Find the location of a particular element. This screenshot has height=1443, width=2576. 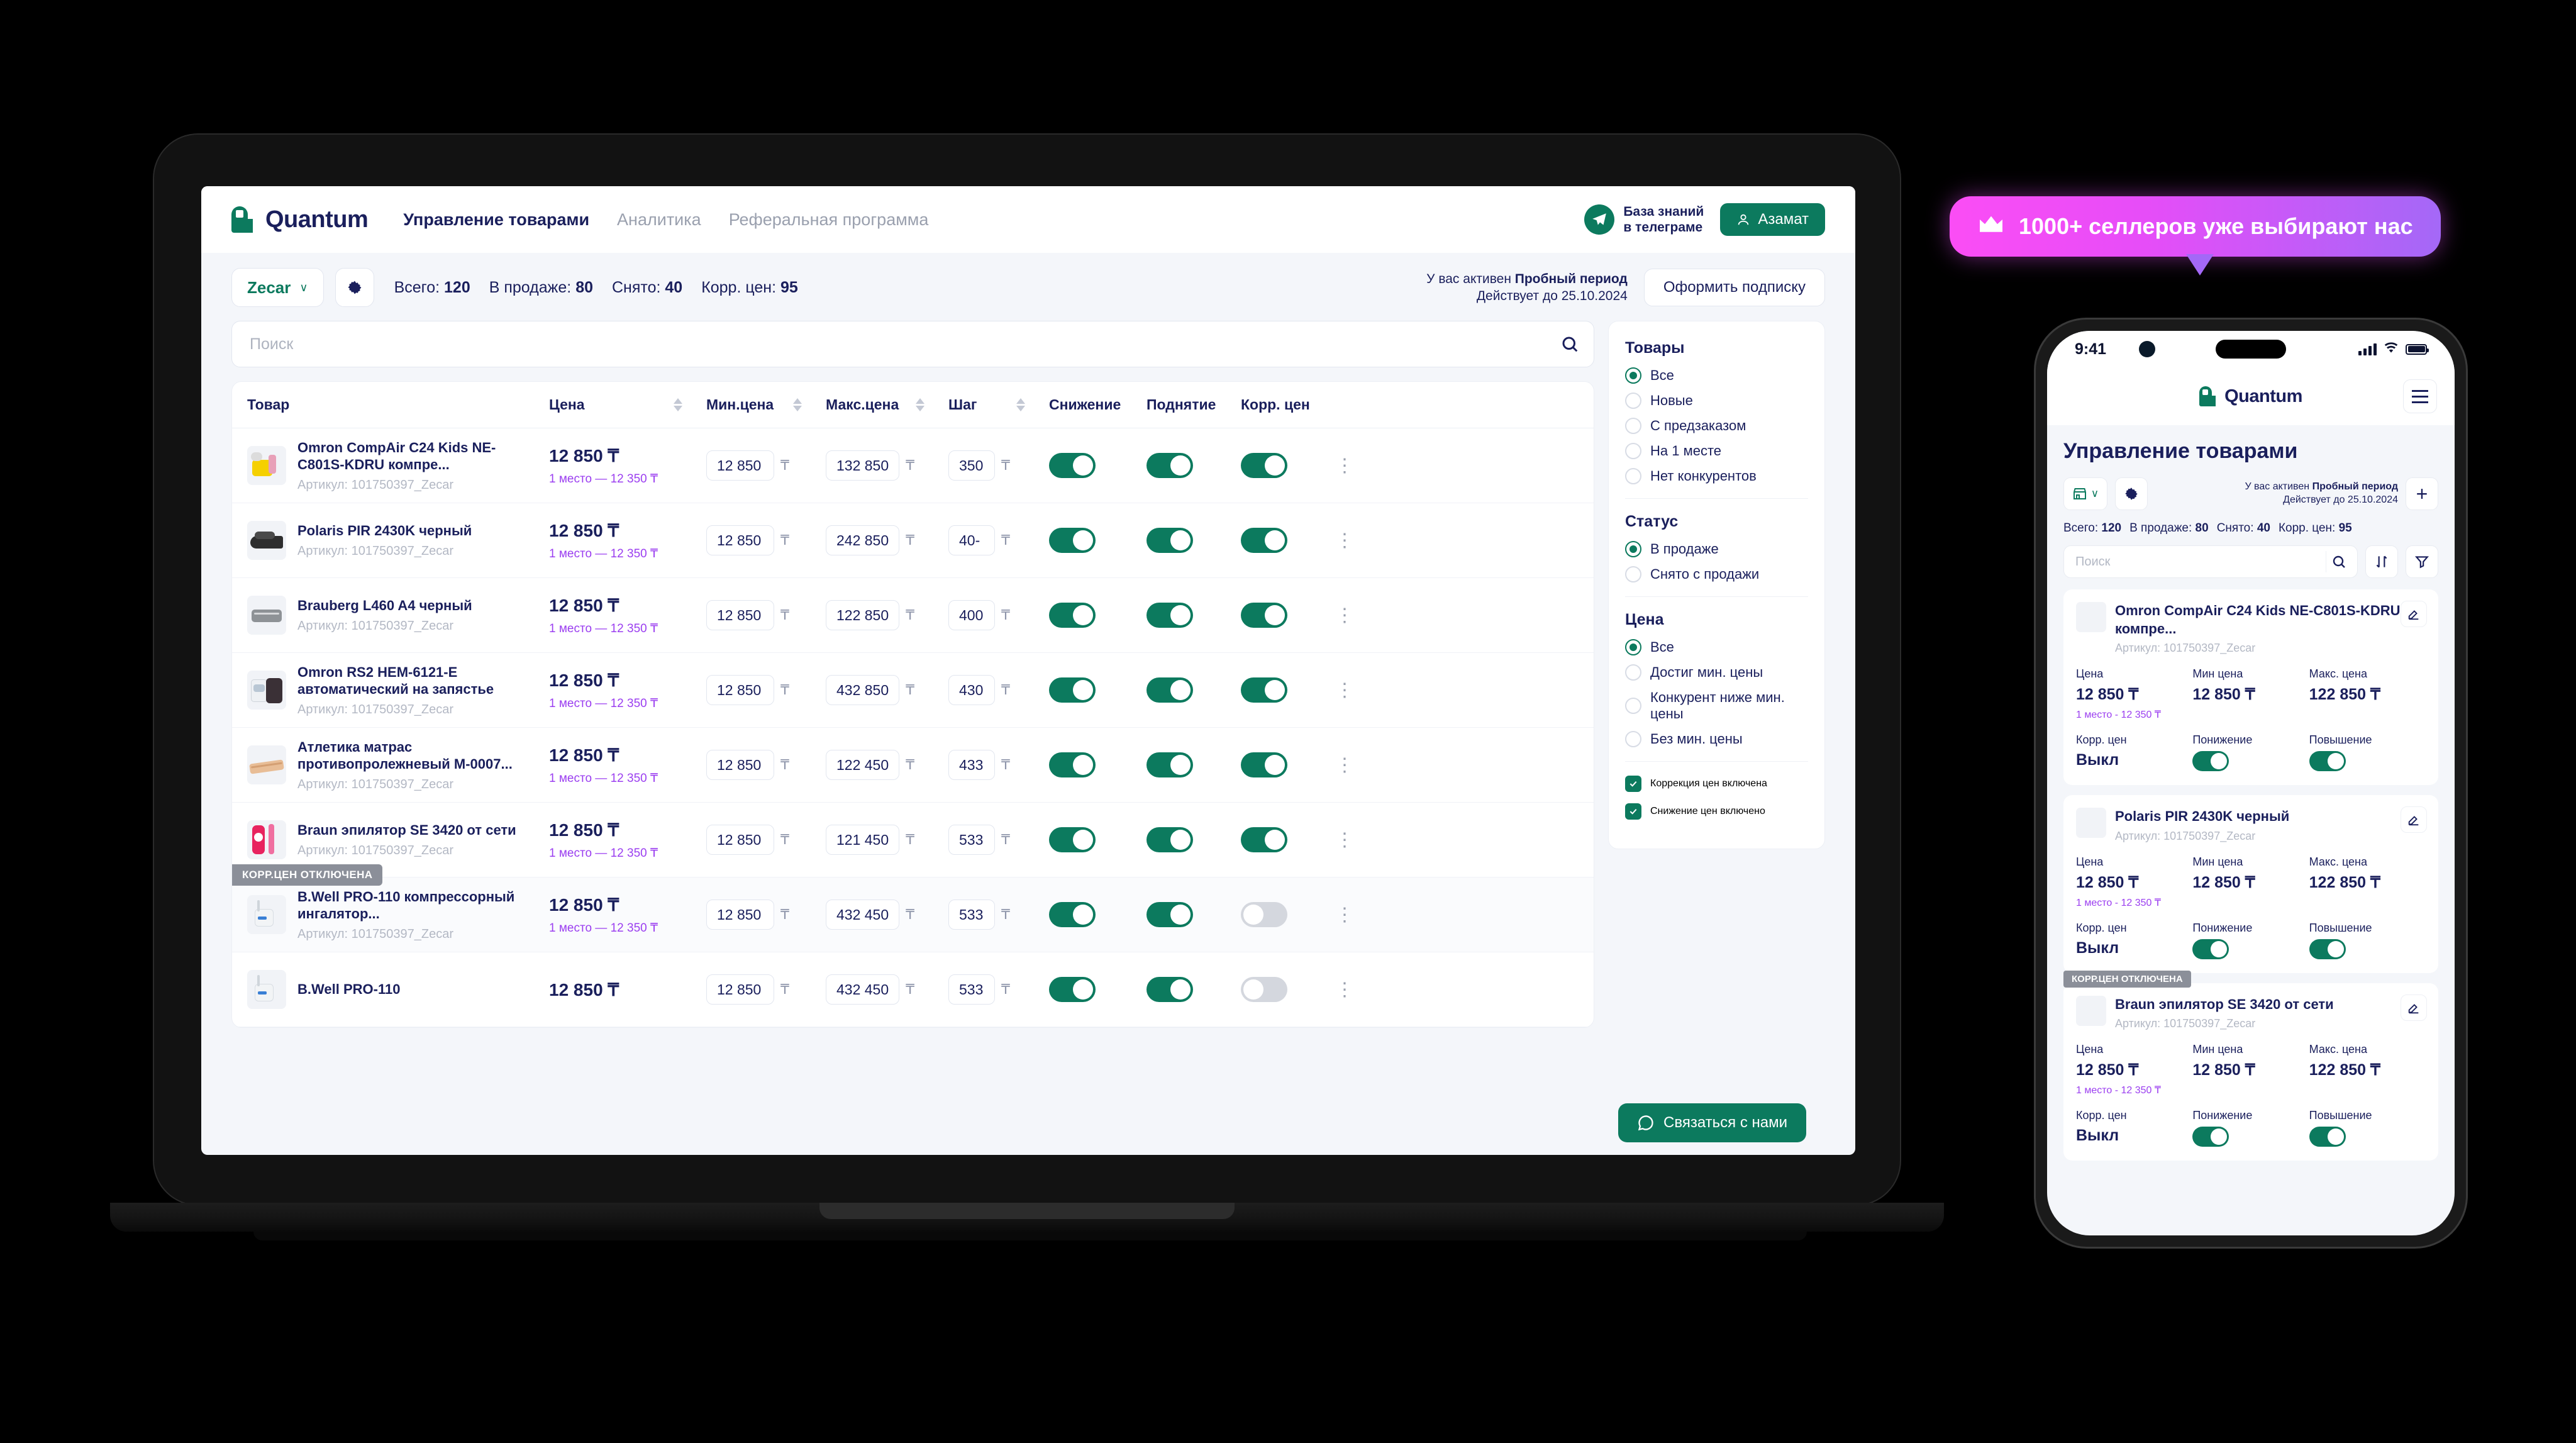

step-input: 40- is located at coordinates (971, 540).